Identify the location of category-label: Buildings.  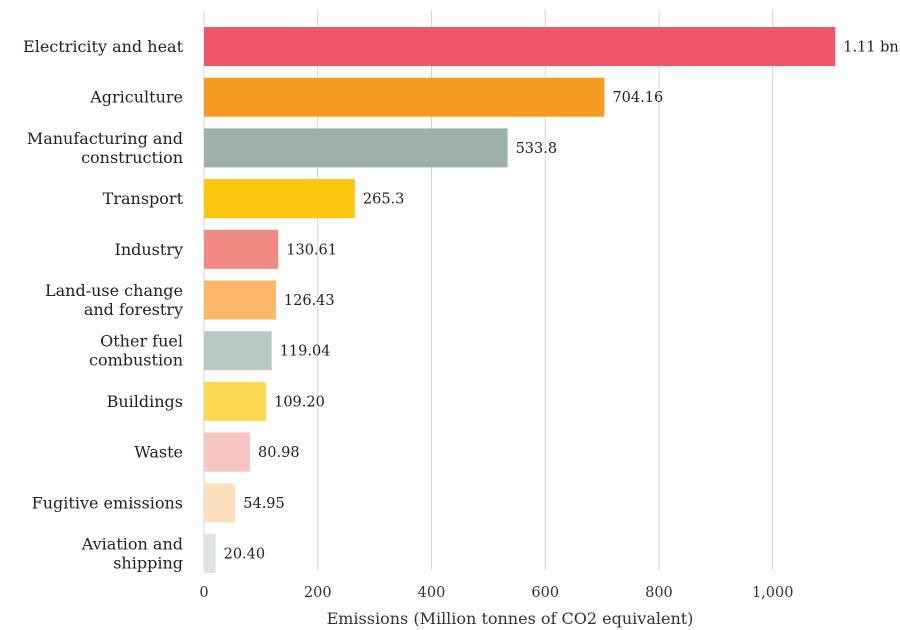
(145, 401).